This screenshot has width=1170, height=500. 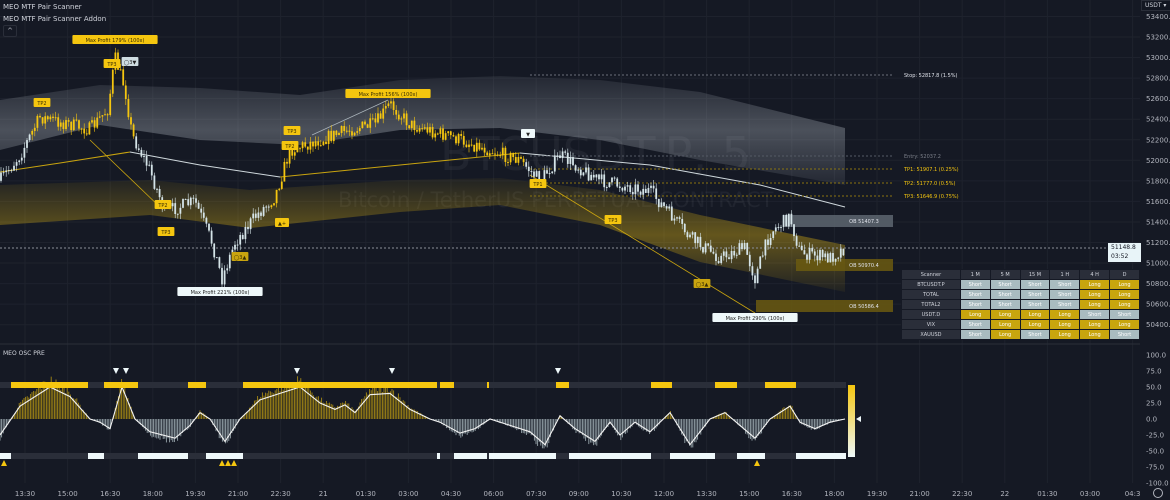 What do you see at coordinates (1020, 294) in the screenshot?
I see `scanner-row: TOTAL Short Short Short Short Long Long` at bounding box center [1020, 294].